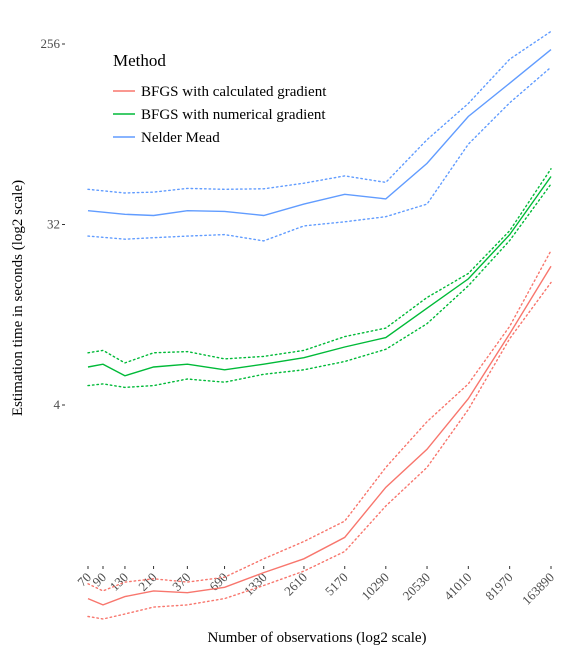  I want to click on y-tick-label: 256, so click(51, 43).